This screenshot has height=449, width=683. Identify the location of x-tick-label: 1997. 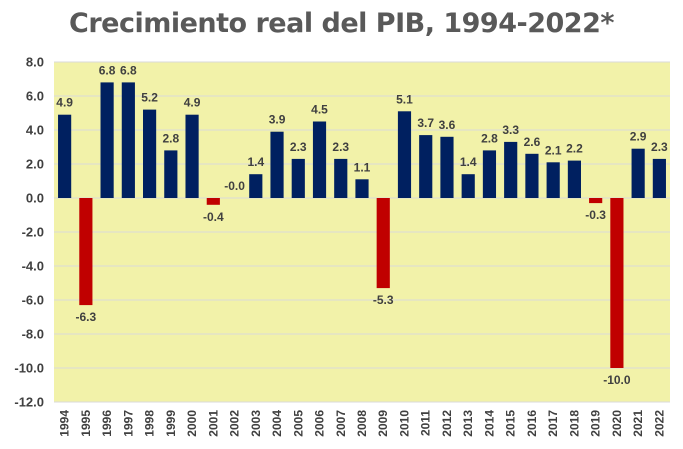
(128, 423).